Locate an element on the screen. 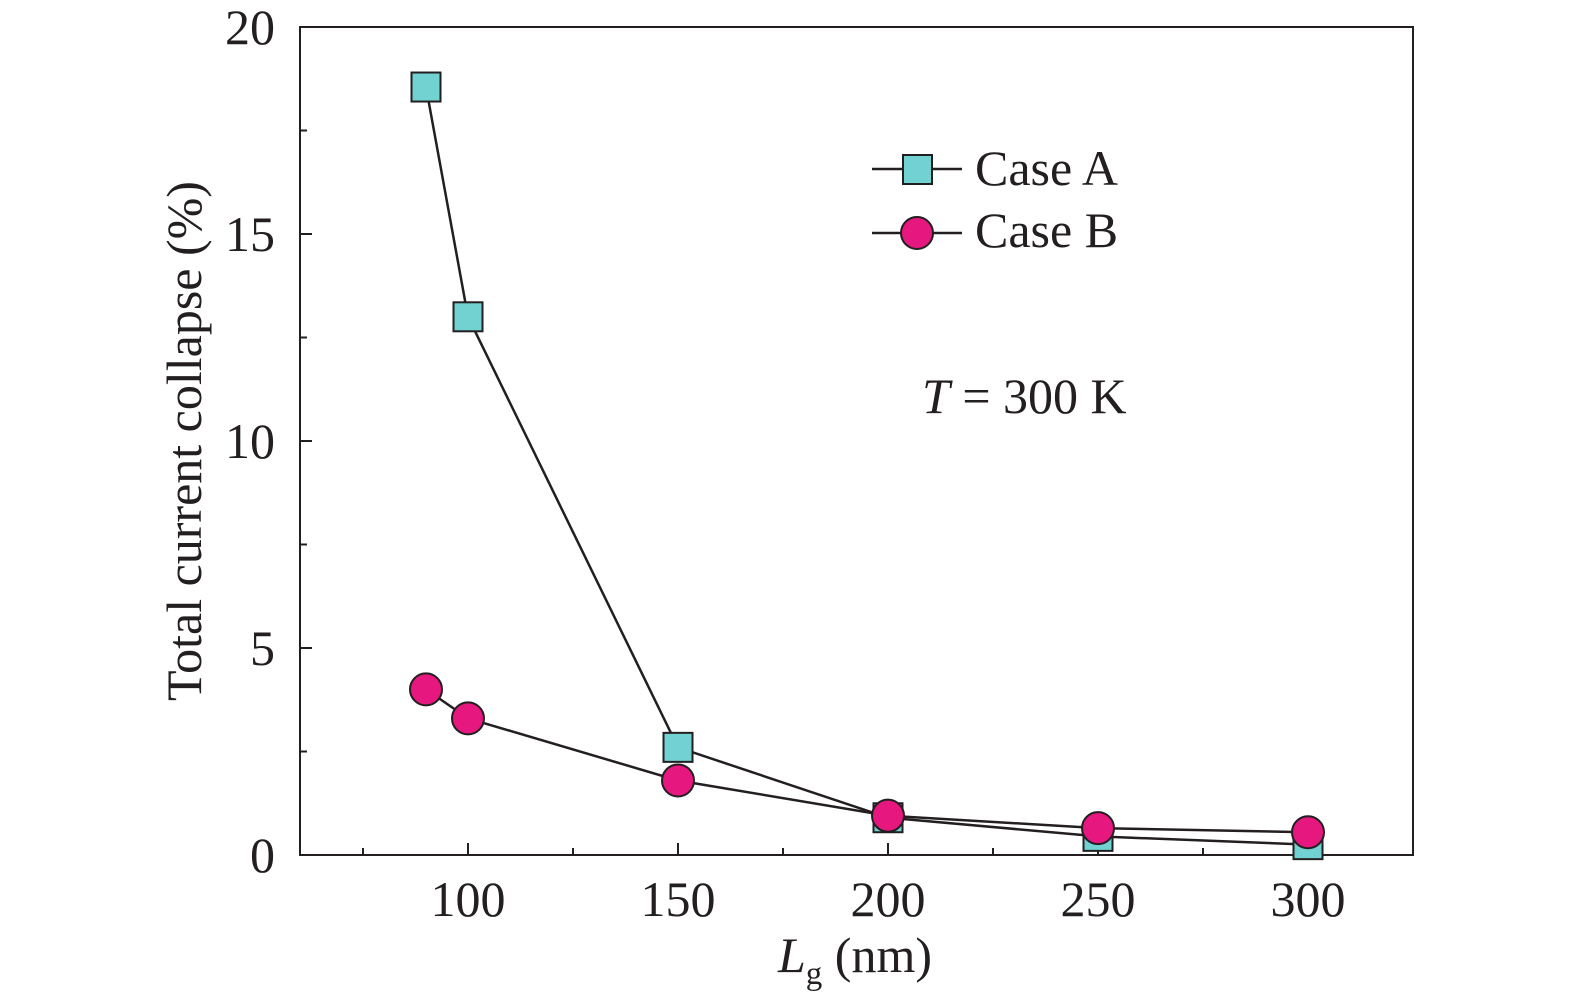  x-tick-label-150: 150 is located at coordinates (678, 899).